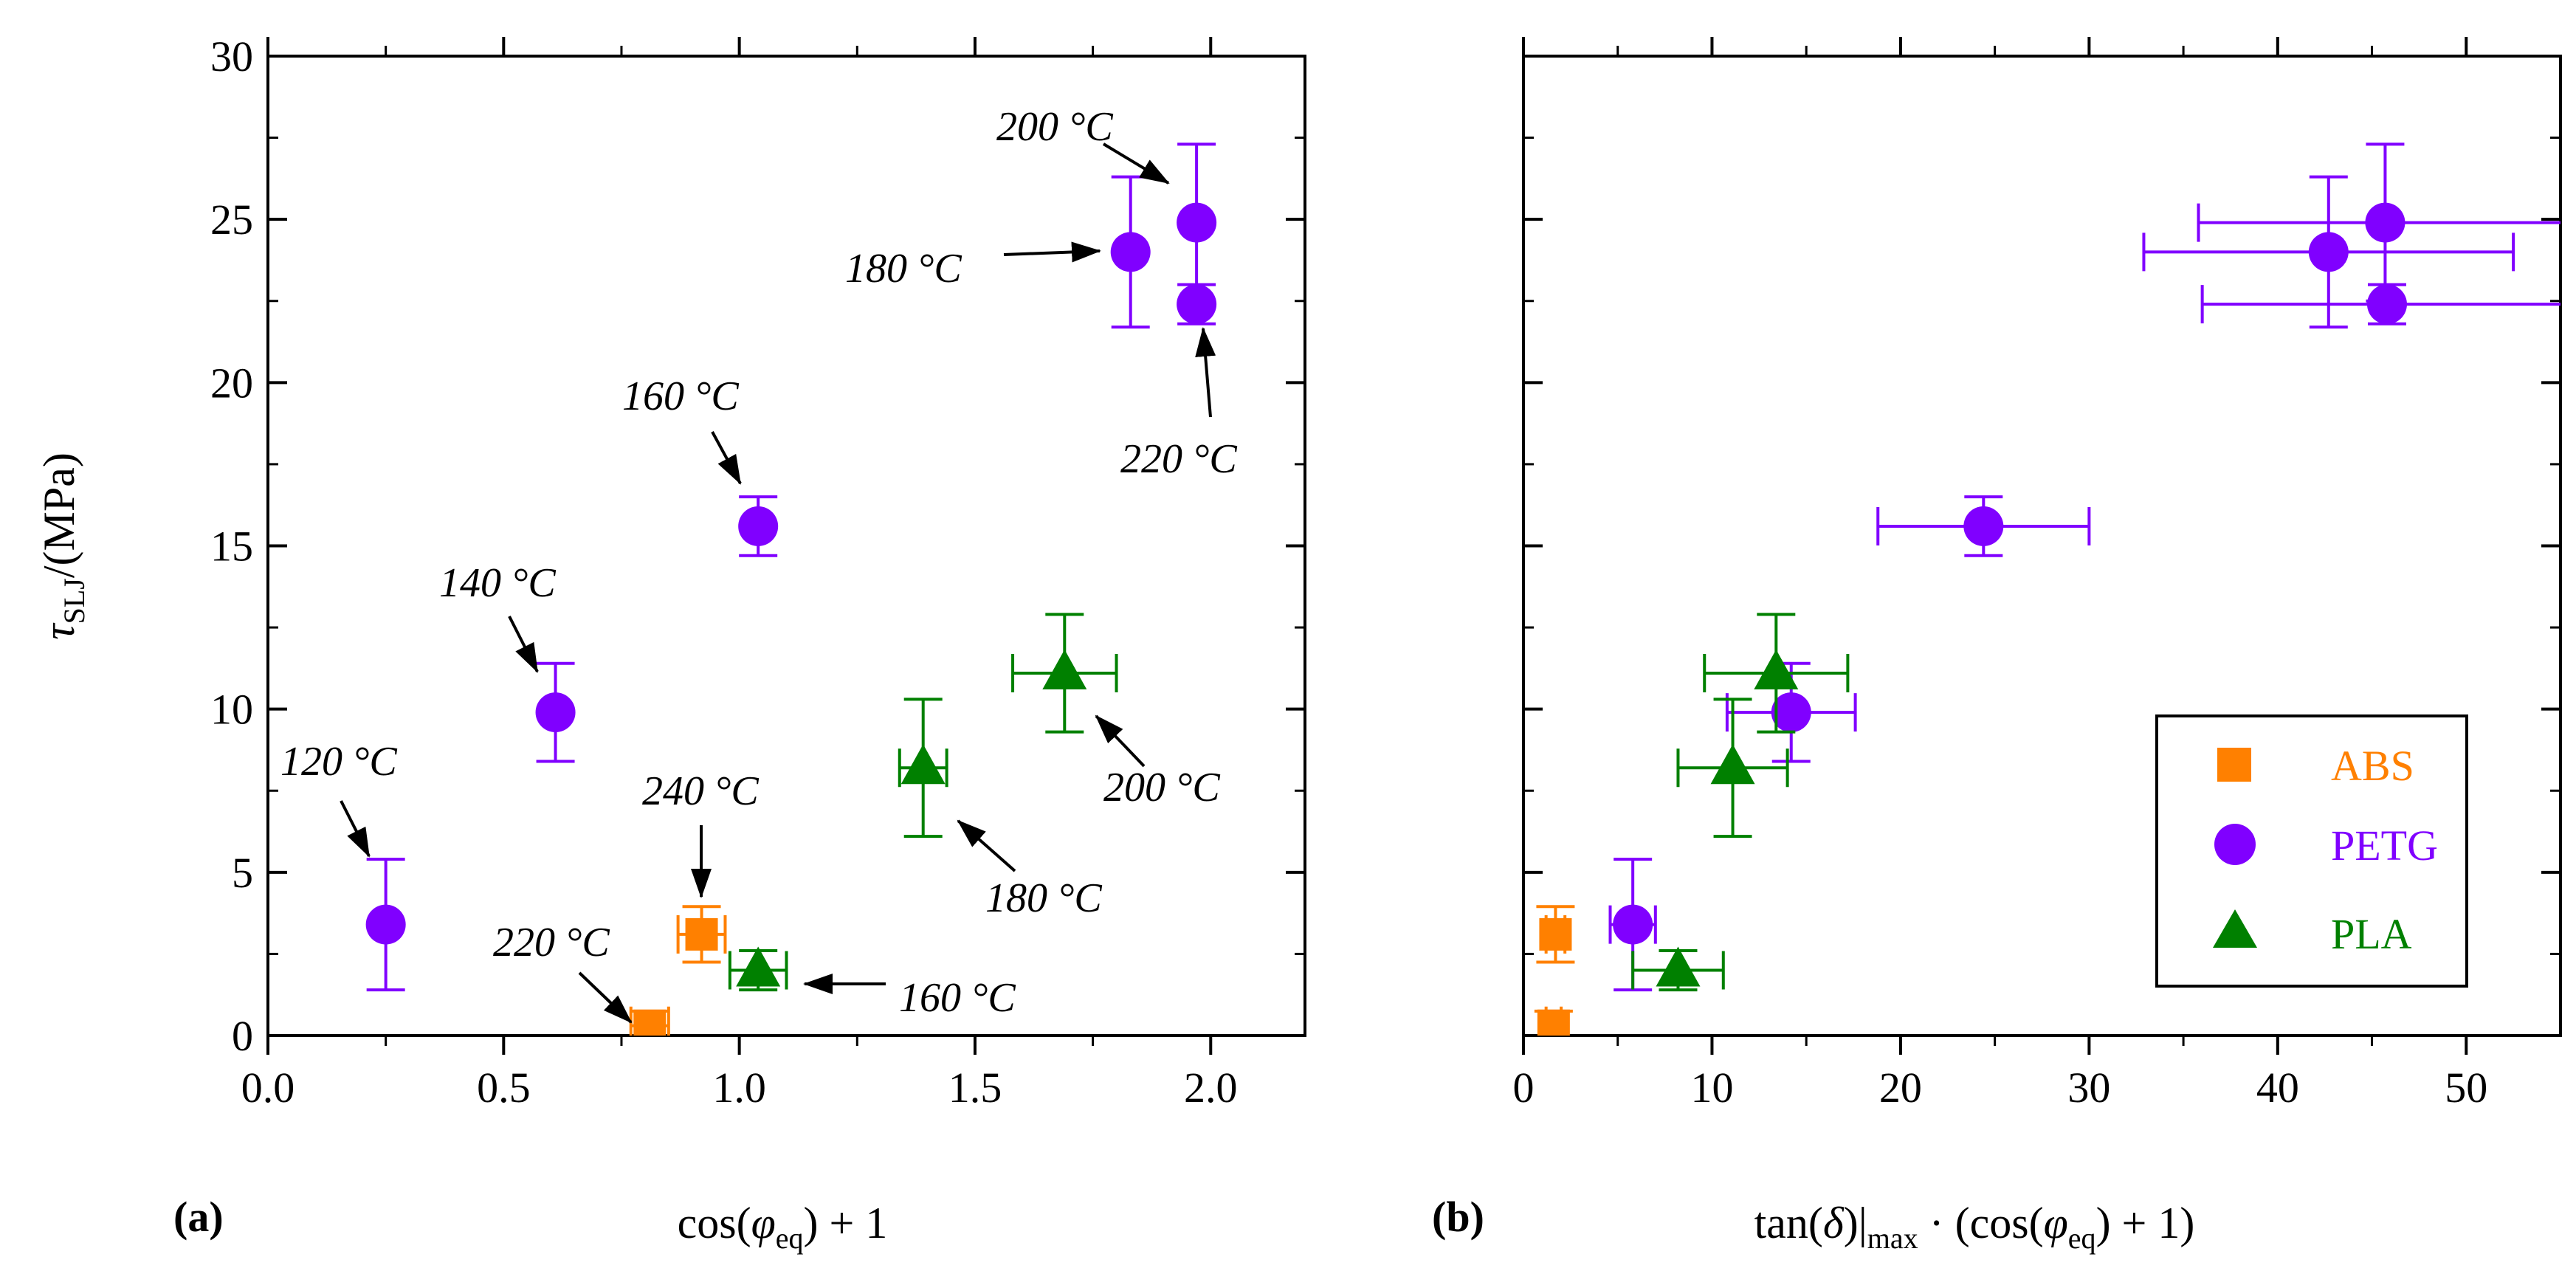 This screenshot has height=1288, width=2576. Describe the element at coordinates (2384, 846) in the screenshot. I see `legend-label-petg: PETG` at that location.